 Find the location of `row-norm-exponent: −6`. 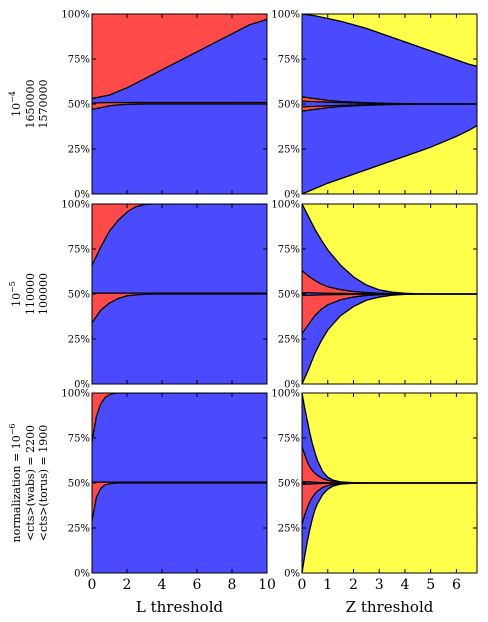

row-norm-exponent: −6 is located at coordinates (12, 430).